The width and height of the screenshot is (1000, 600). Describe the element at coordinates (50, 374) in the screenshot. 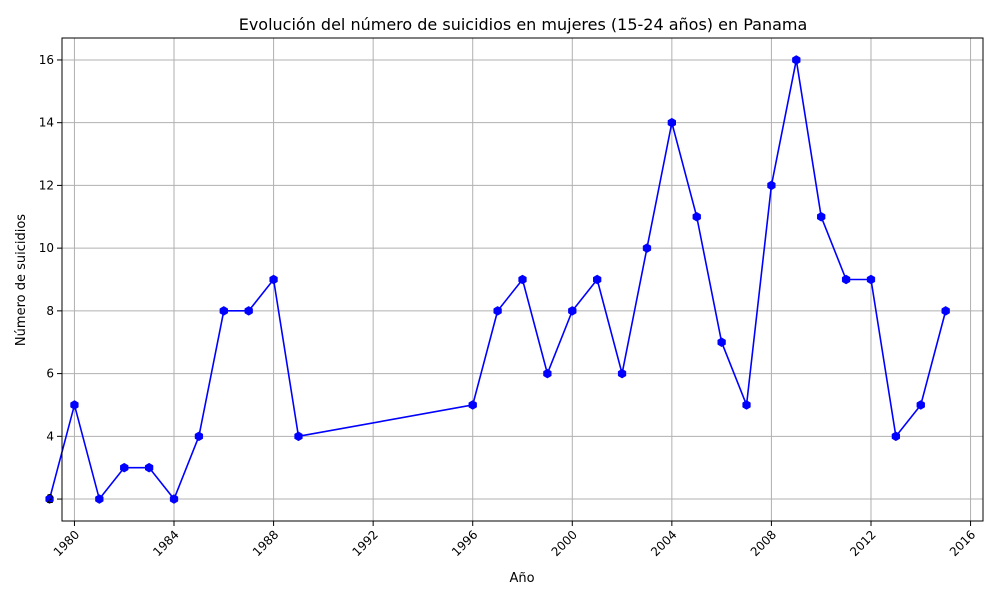

I see `y-tick-label: 6` at that location.